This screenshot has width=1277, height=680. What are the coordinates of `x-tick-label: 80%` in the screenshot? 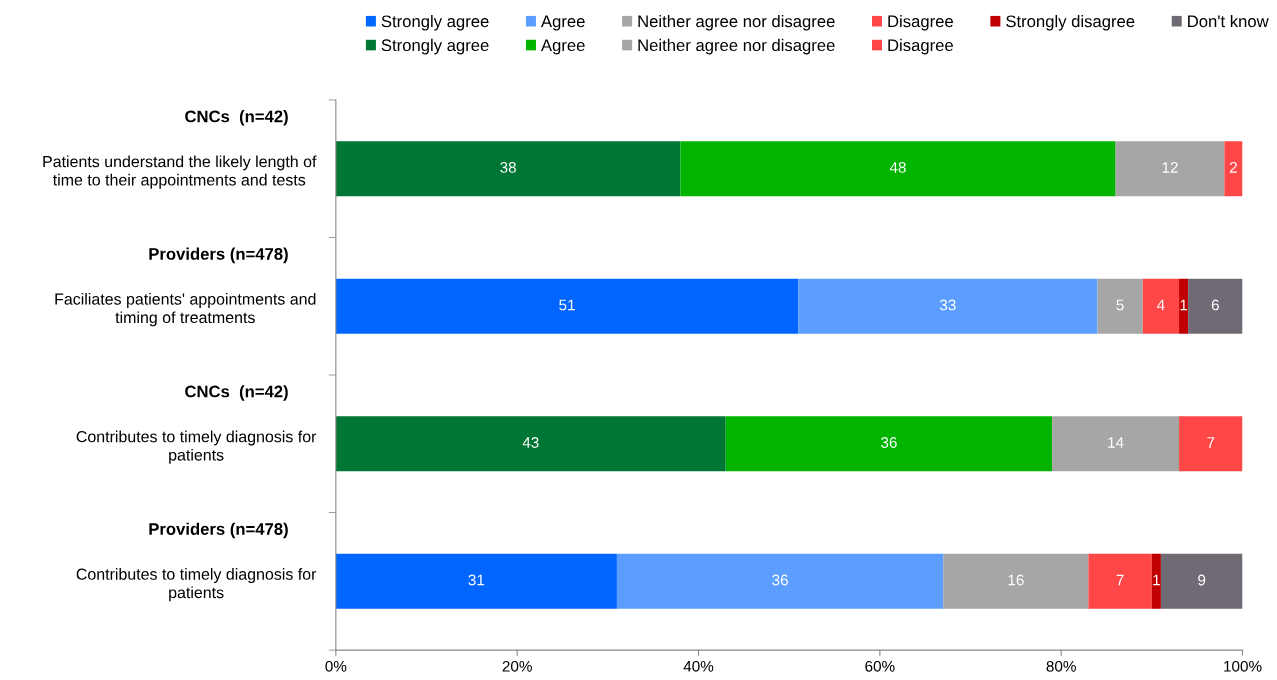 It's located at (1061, 666).